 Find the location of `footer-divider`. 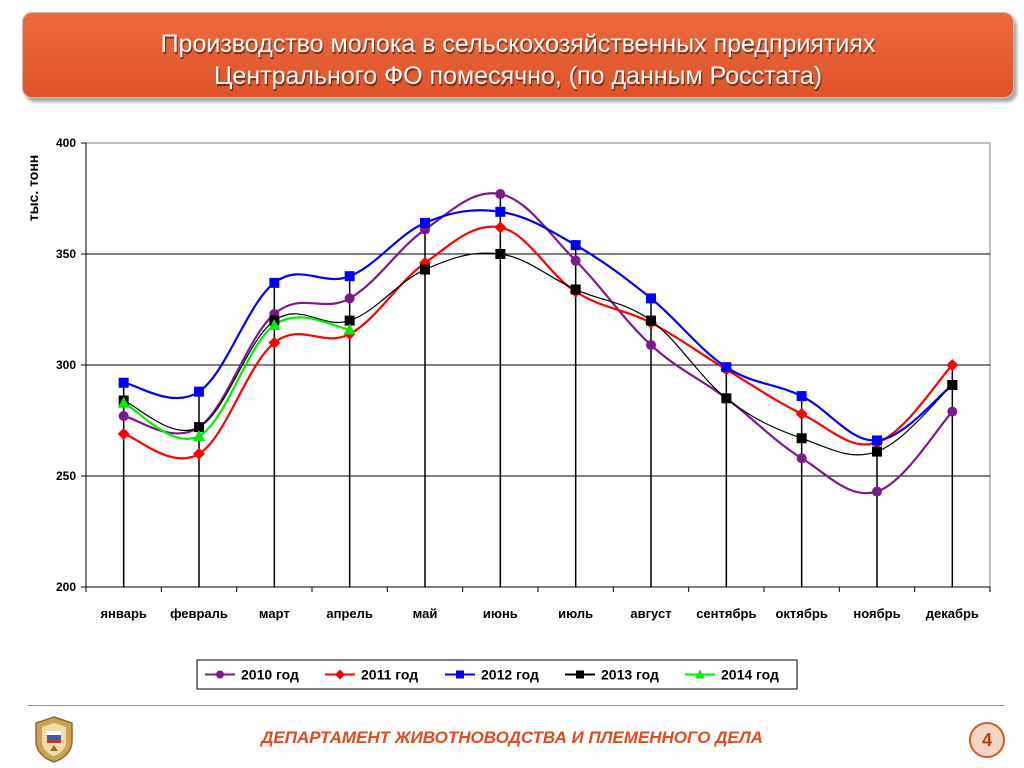

footer-divider is located at coordinates (516, 705).